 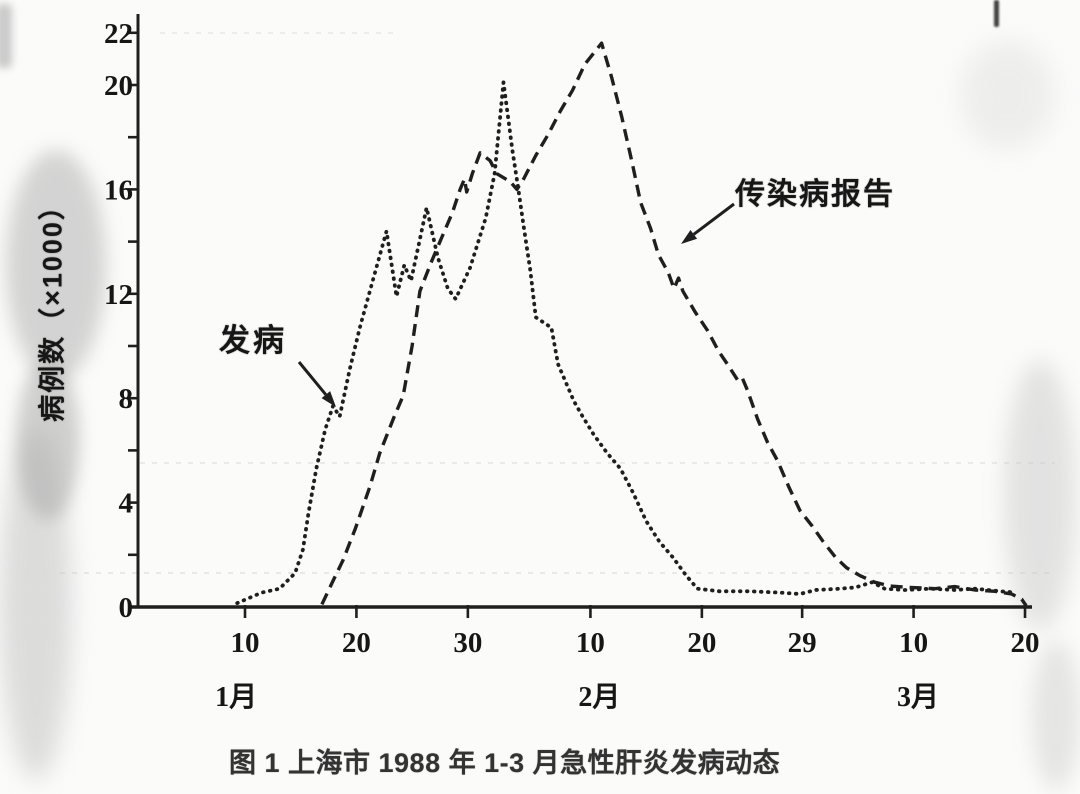 What do you see at coordinates (599, 697) in the screenshot?
I see `x-month-label: 2月` at bounding box center [599, 697].